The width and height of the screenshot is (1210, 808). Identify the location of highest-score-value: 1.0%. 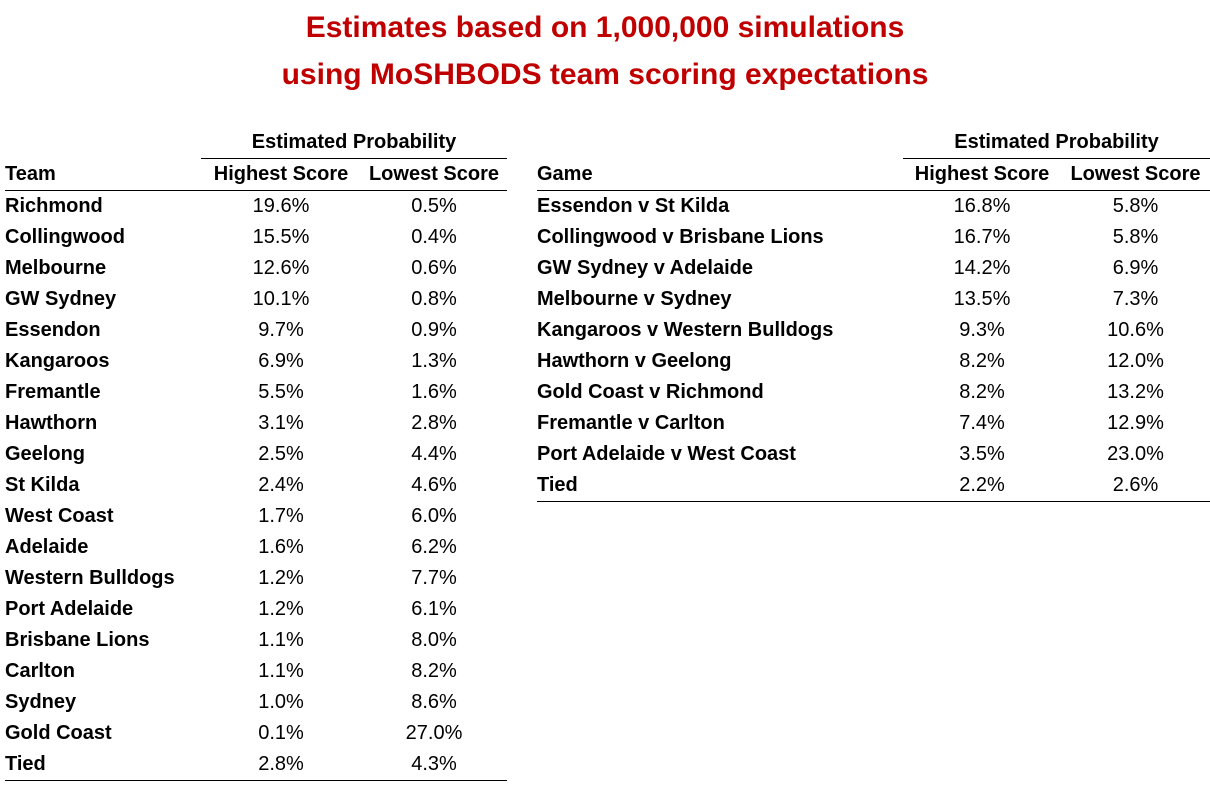
(281, 702).